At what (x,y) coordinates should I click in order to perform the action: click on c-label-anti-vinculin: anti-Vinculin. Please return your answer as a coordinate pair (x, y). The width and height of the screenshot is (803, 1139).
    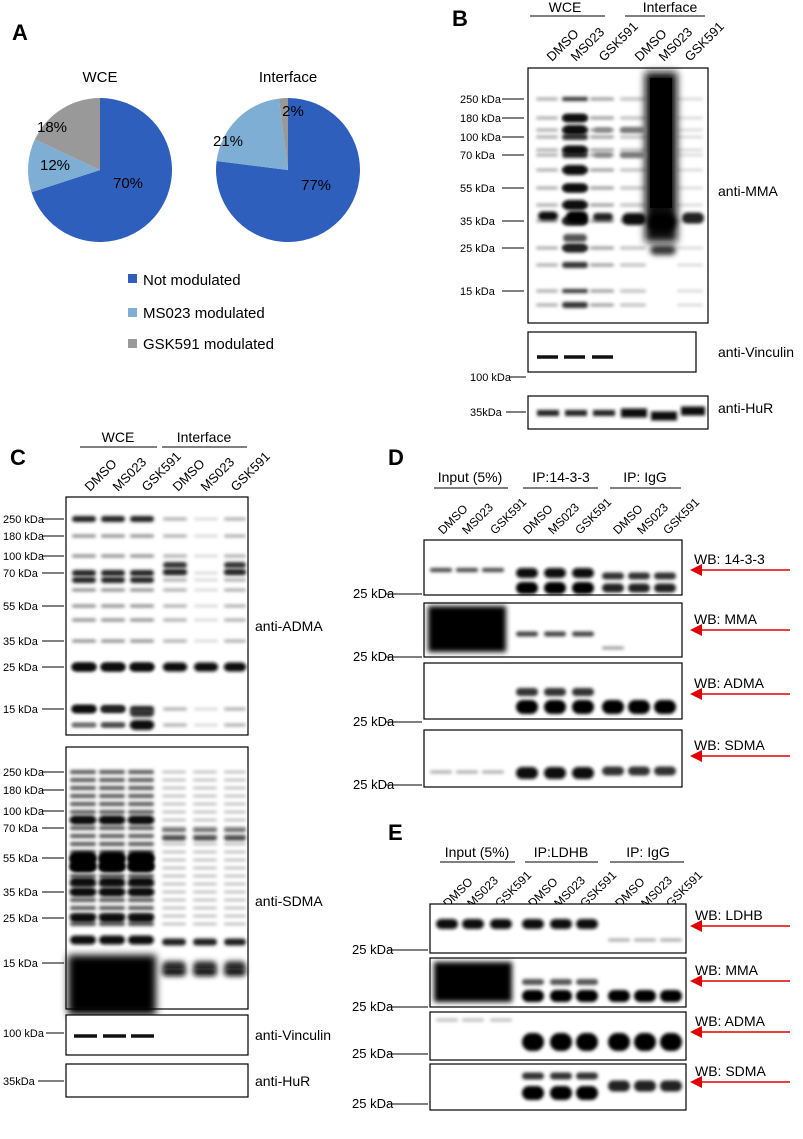
    Looking at the image, I should click on (293, 1035).